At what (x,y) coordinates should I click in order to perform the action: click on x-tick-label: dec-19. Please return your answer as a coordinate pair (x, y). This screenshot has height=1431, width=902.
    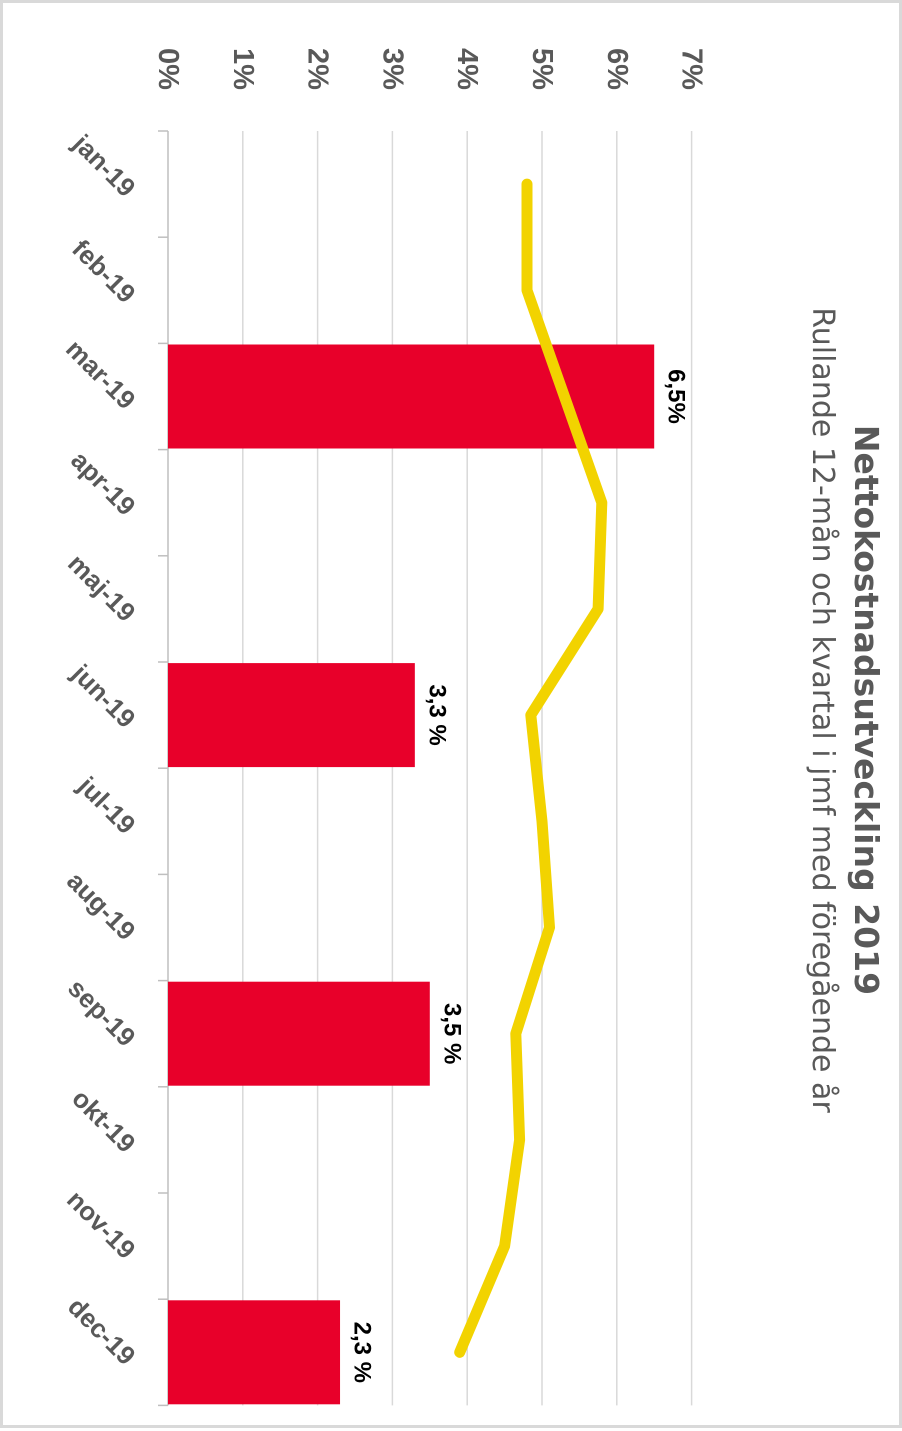
    Looking at the image, I should click on (101, 1330).